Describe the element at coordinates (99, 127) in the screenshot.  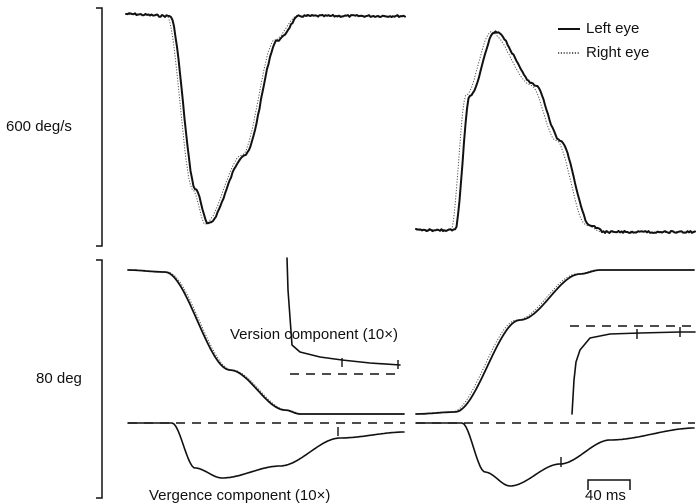
I see `velocity-scale-bracket` at that location.